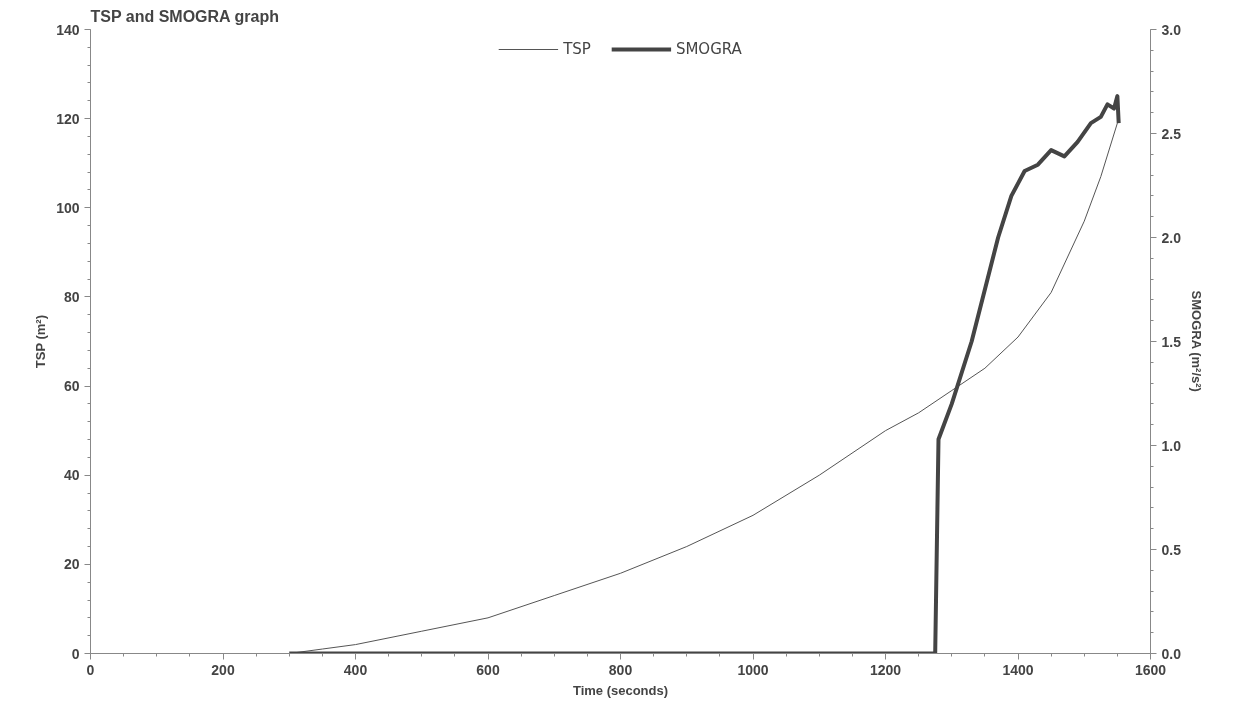  Describe the element at coordinates (1171, 341) in the screenshot. I see `y2-tick-label: 1.5` at that location.